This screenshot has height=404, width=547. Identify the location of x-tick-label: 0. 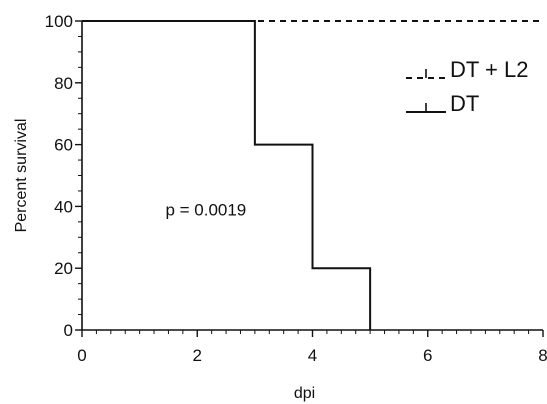
(81, 355).